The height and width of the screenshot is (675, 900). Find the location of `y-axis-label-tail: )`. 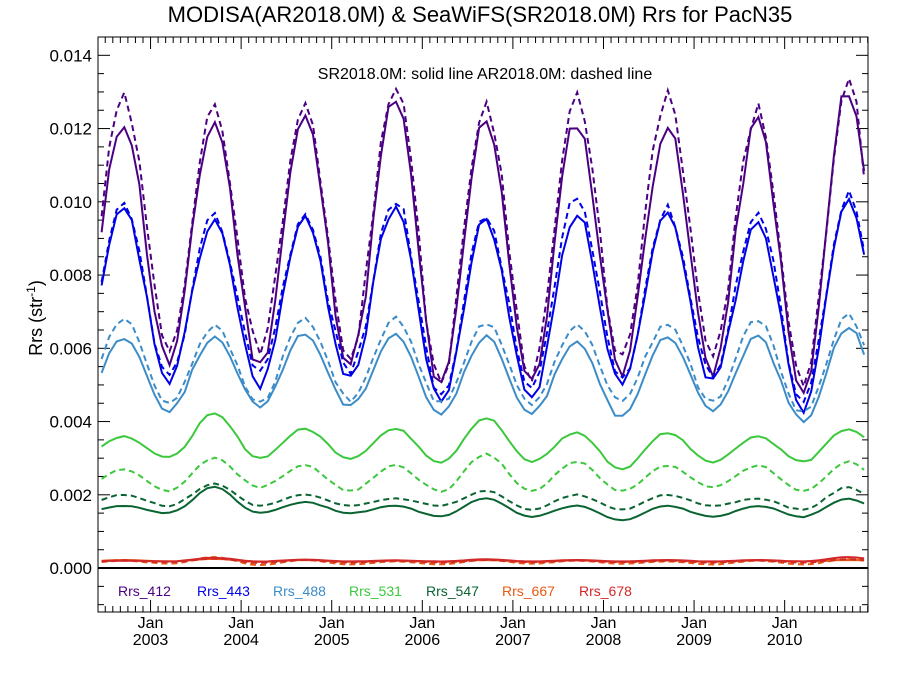

y-axis-label-tail: ) is located at coordinates (36, 283).